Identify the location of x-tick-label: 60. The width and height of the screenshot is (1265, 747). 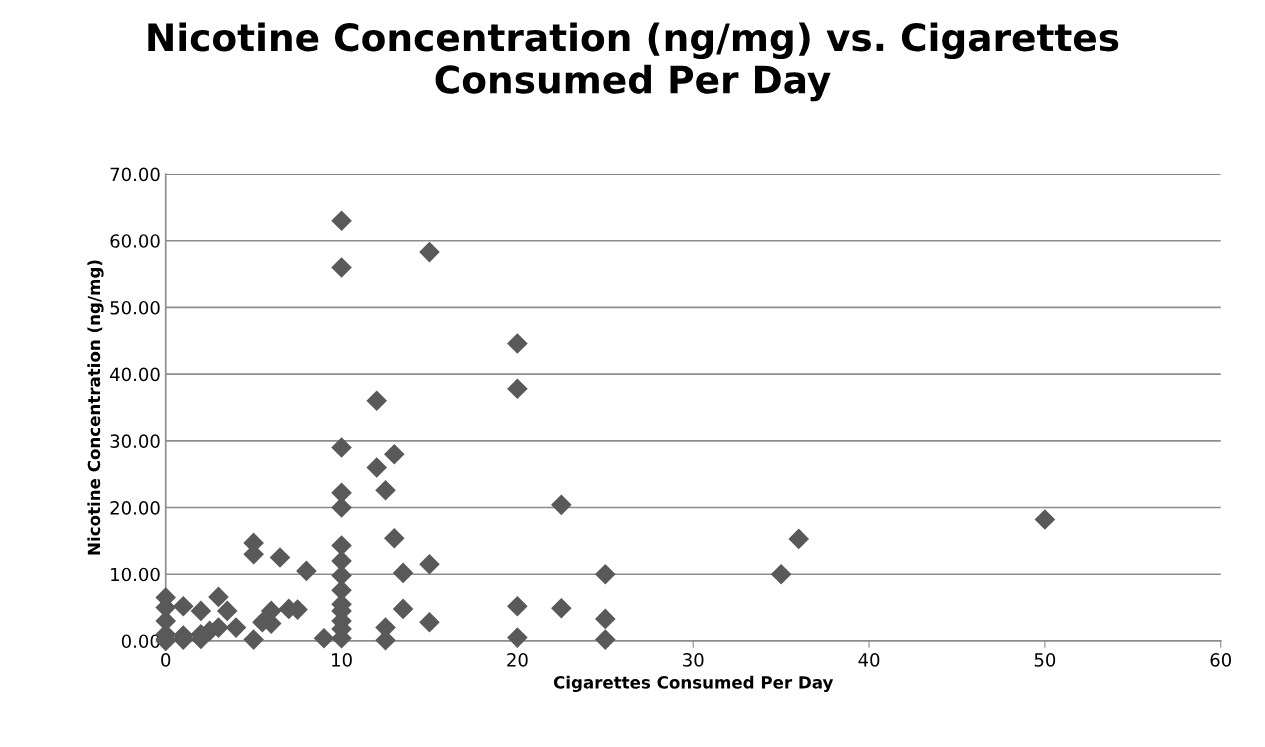
(1221, 660).